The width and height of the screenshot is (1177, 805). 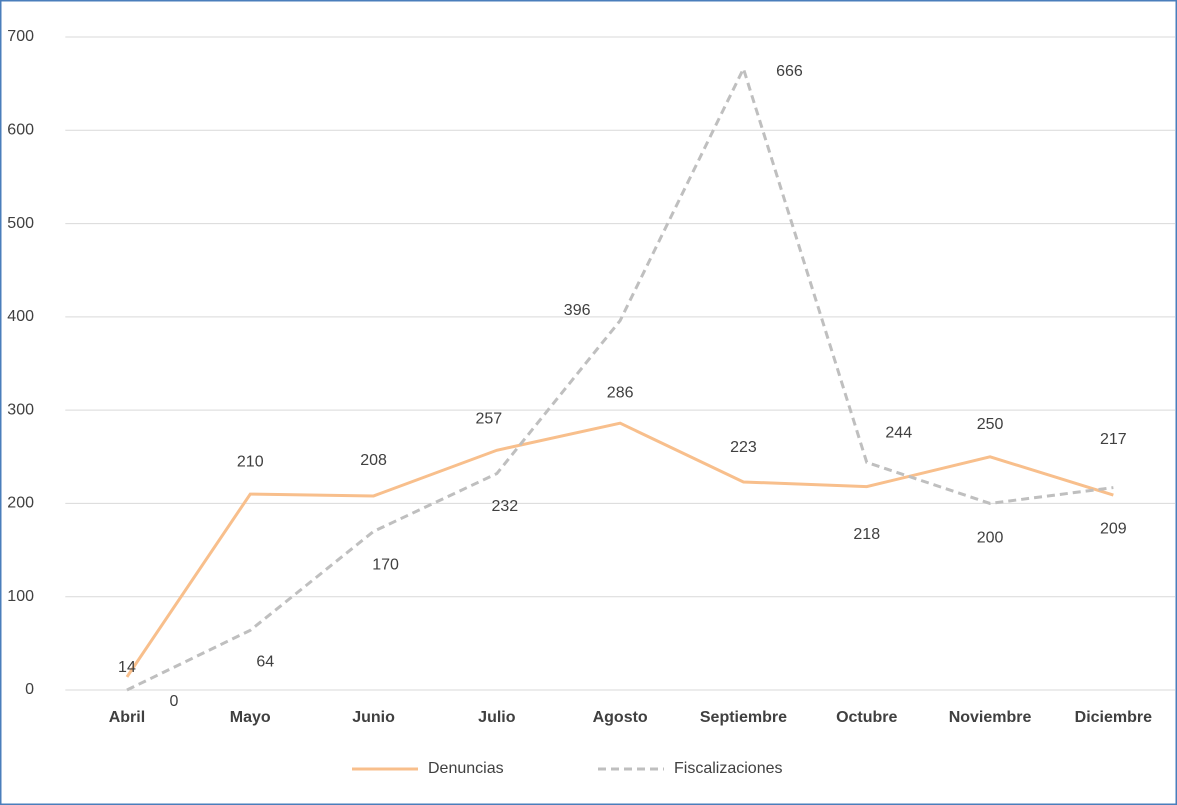 I want to click on data-label: 217, so click(x=1113, y=439).